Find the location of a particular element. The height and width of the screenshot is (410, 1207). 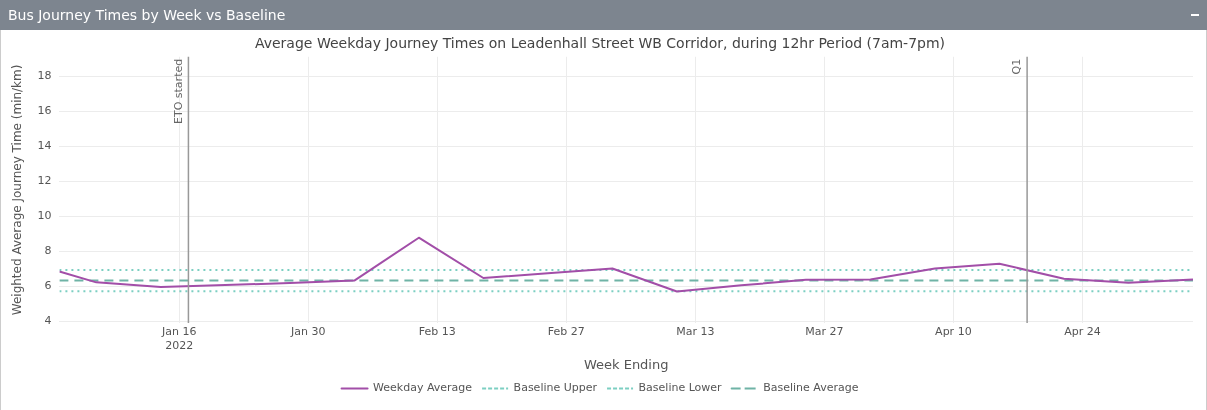

chart-subtitle: Average Weekday Journey Times on Leadenhall Street WB Corridor, during 12hr Period (7am-7pm) is located at coordinates (600, 43).